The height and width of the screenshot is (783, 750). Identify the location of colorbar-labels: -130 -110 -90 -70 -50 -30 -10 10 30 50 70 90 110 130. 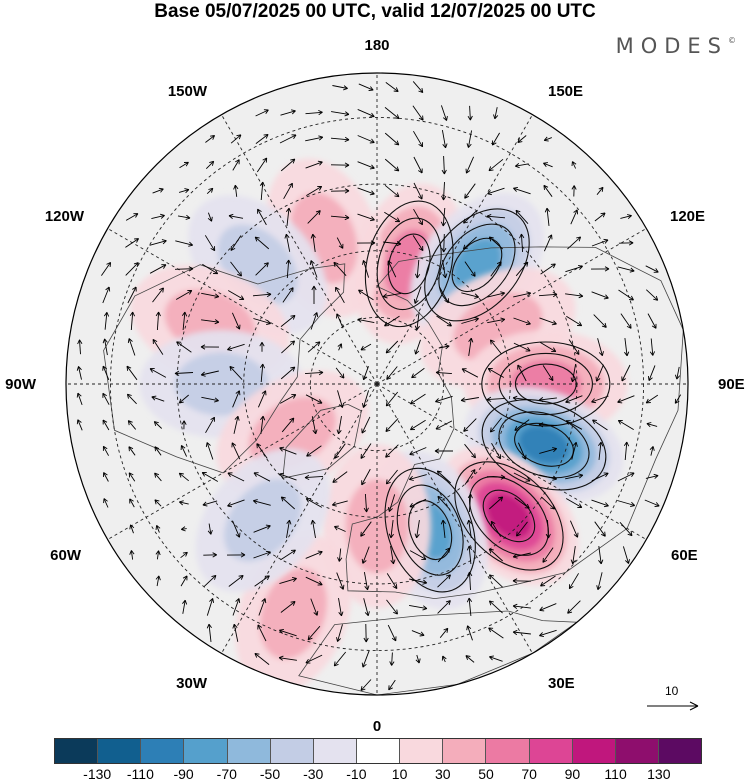
(375, 774).